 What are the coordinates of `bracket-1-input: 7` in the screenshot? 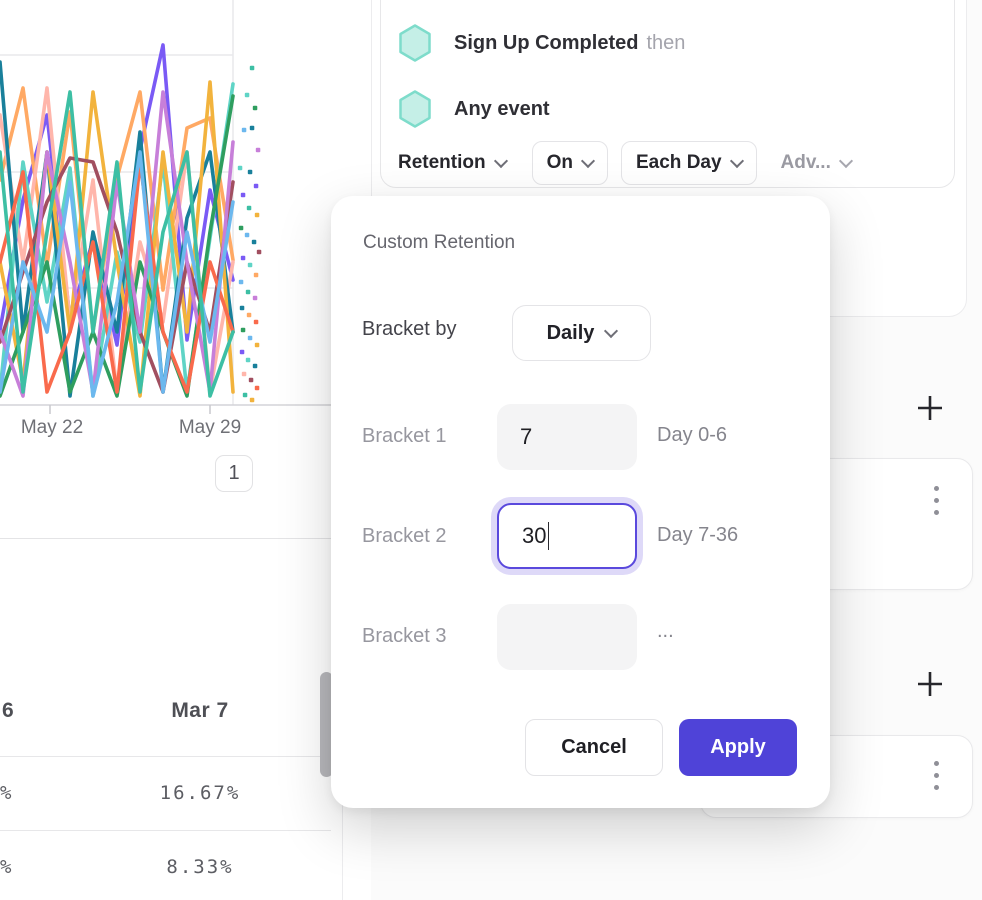 It's located at (567, 437).